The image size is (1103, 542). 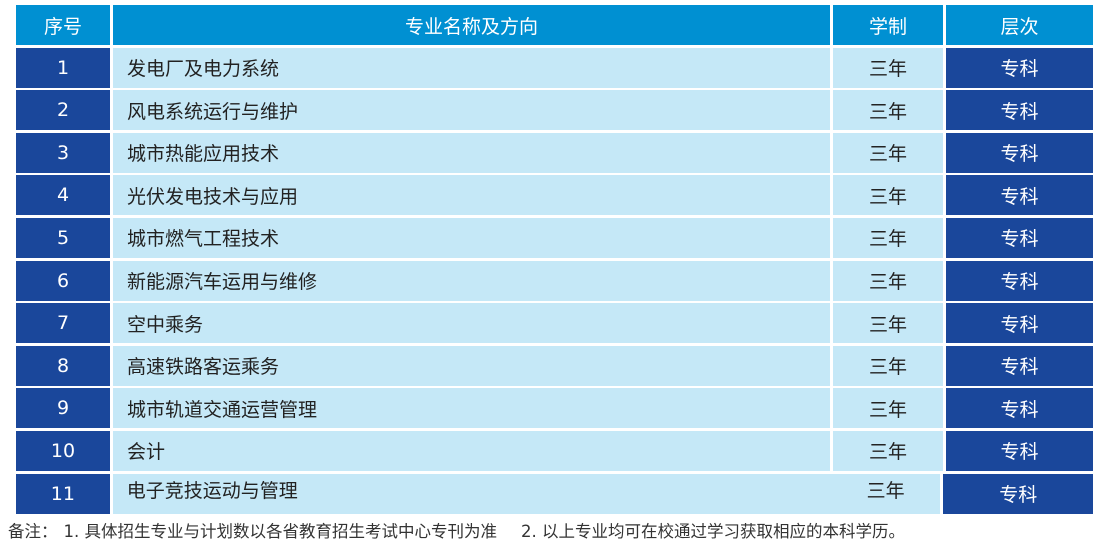 I want to click on cell-major: 风电系统运行与维护, so click(x=471, y=110).